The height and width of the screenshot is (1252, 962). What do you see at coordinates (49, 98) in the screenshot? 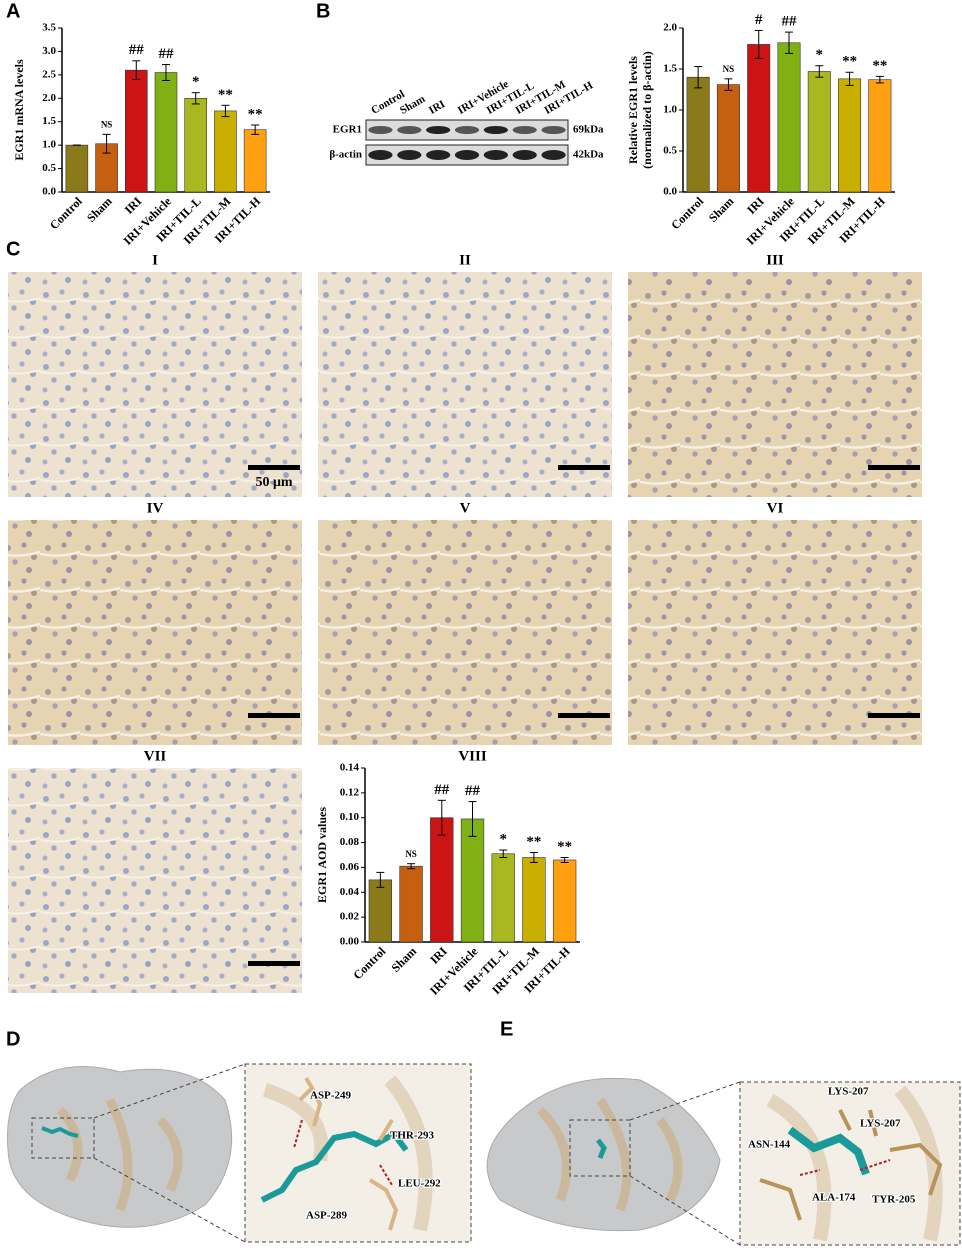
I see `y-tick-label: 2.0` at bounding box center [49, 98].